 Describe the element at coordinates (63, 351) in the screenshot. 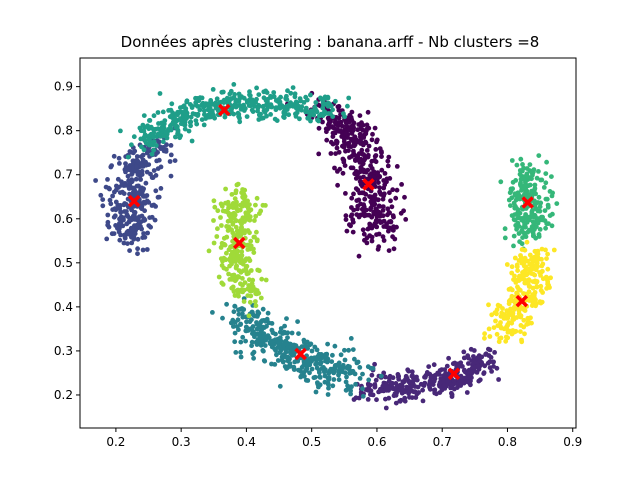

I see `y-tick-label: 0.3` at that location.